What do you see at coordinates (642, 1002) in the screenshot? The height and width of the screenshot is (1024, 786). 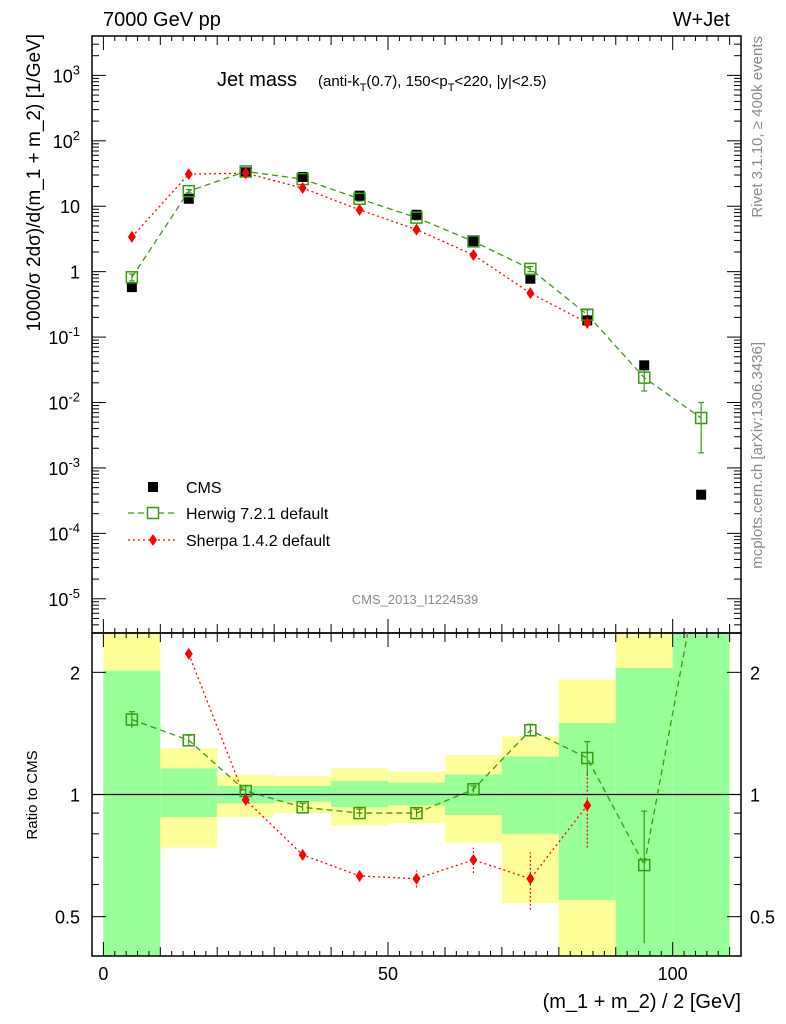 I see `x-axis-label: (m_1 + m_2) / 2 [GeV]` at bounding box center [642, 1002].